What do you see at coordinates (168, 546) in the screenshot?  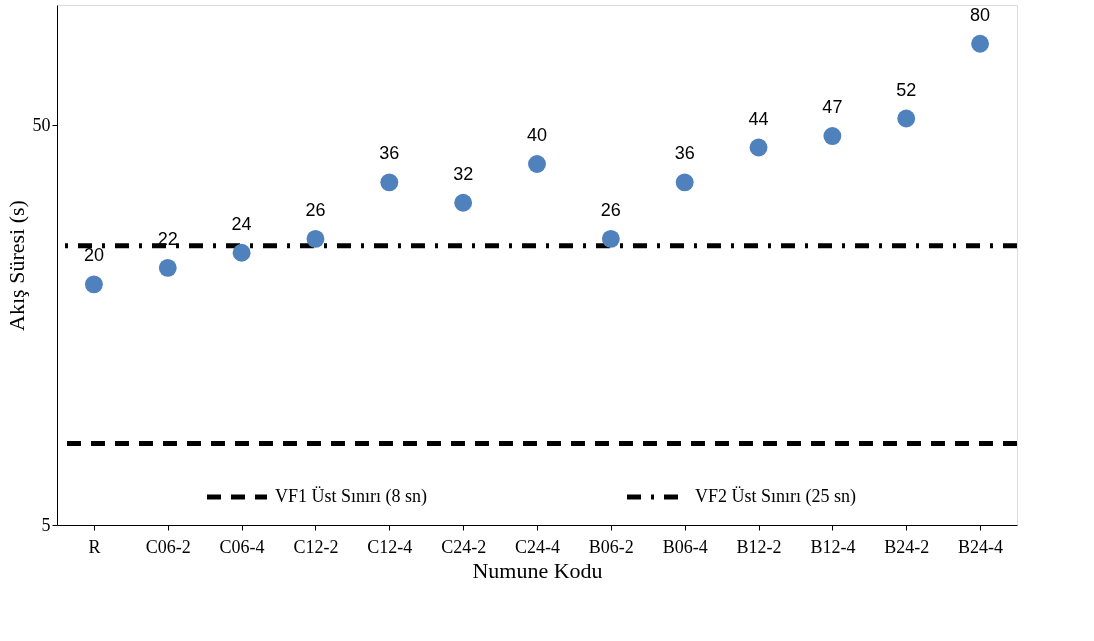 I see `x-tick-label: C06-2` at bounding box center [168, 546].